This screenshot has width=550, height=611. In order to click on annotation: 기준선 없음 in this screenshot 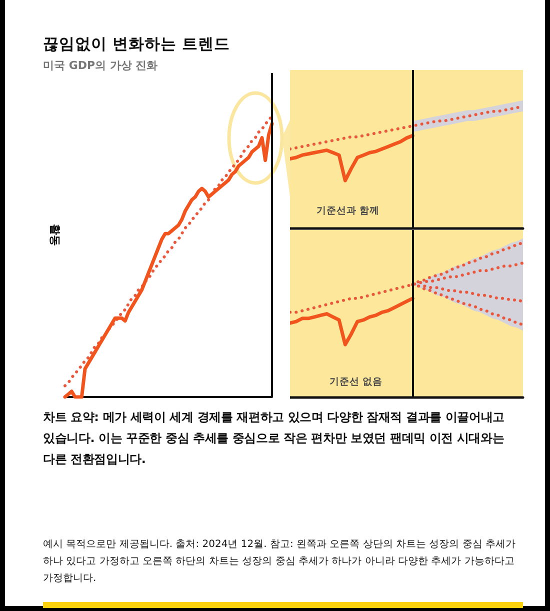, I will do `click(356, 382)`.